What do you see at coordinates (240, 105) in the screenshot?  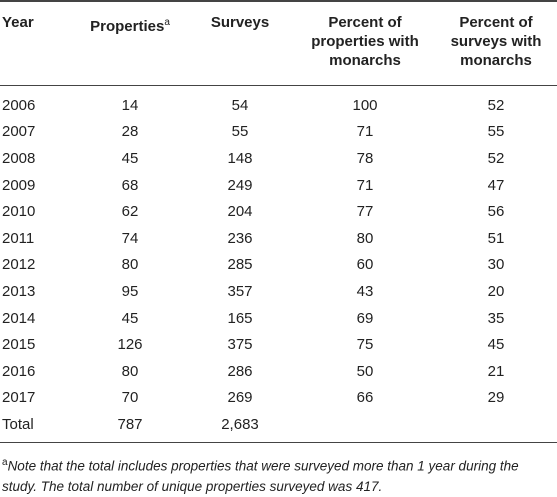 I see `value-cell: 54` at bounding box center [240, 105].